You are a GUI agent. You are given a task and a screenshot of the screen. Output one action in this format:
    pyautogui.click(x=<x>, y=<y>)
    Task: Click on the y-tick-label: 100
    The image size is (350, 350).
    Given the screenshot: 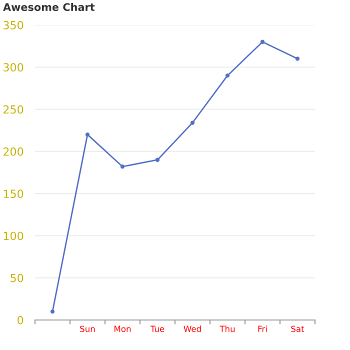 What is the action you would take?
    pyautogui.click(x=14, y=236)
    